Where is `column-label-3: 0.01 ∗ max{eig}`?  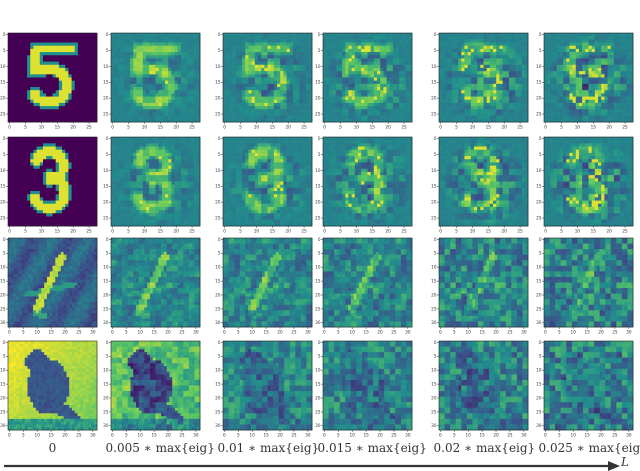 column-label-3: 0.01 ∗ max{eig} is located at coordinates (268, 448).